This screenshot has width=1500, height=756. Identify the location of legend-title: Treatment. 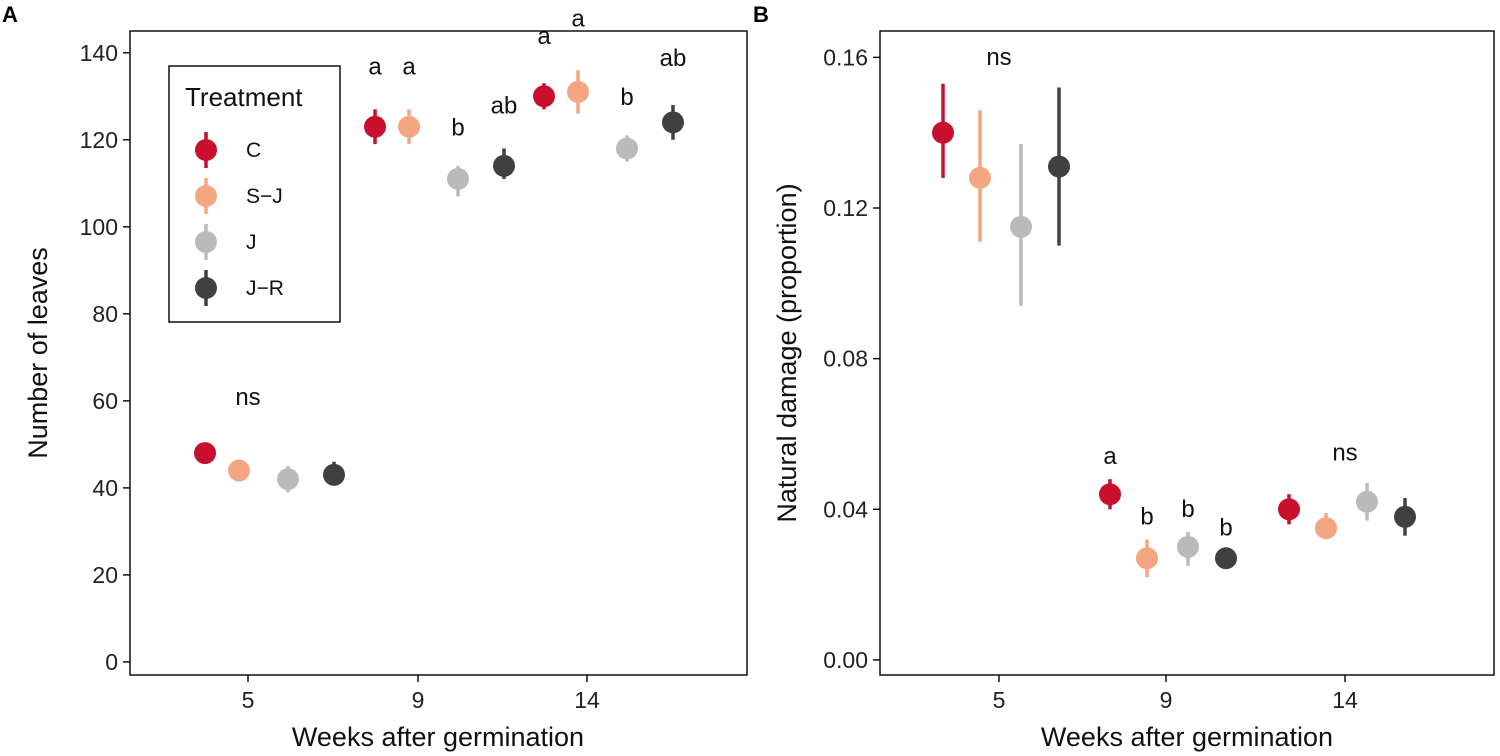
(244, 97).